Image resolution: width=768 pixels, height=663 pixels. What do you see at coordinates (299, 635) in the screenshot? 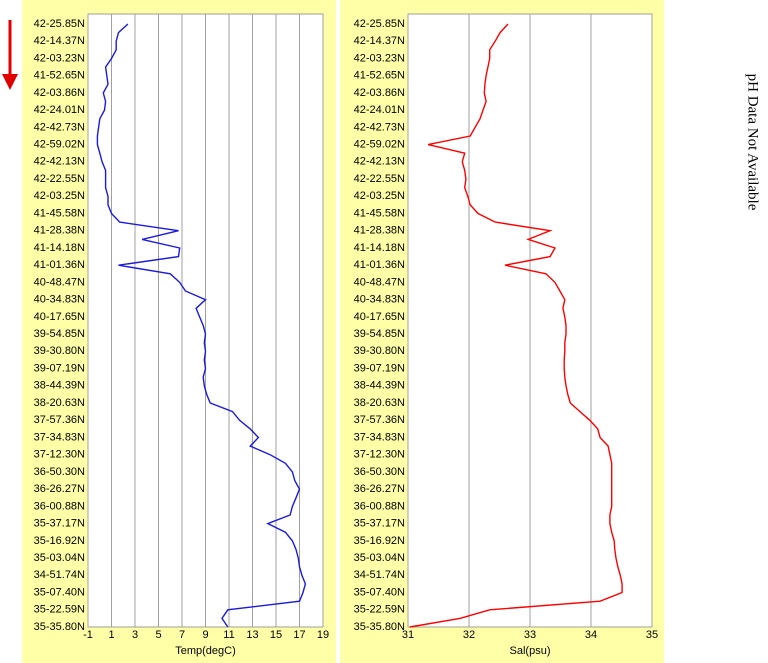
I see `x-tick-label: 17` at bounding box center [299, 635].